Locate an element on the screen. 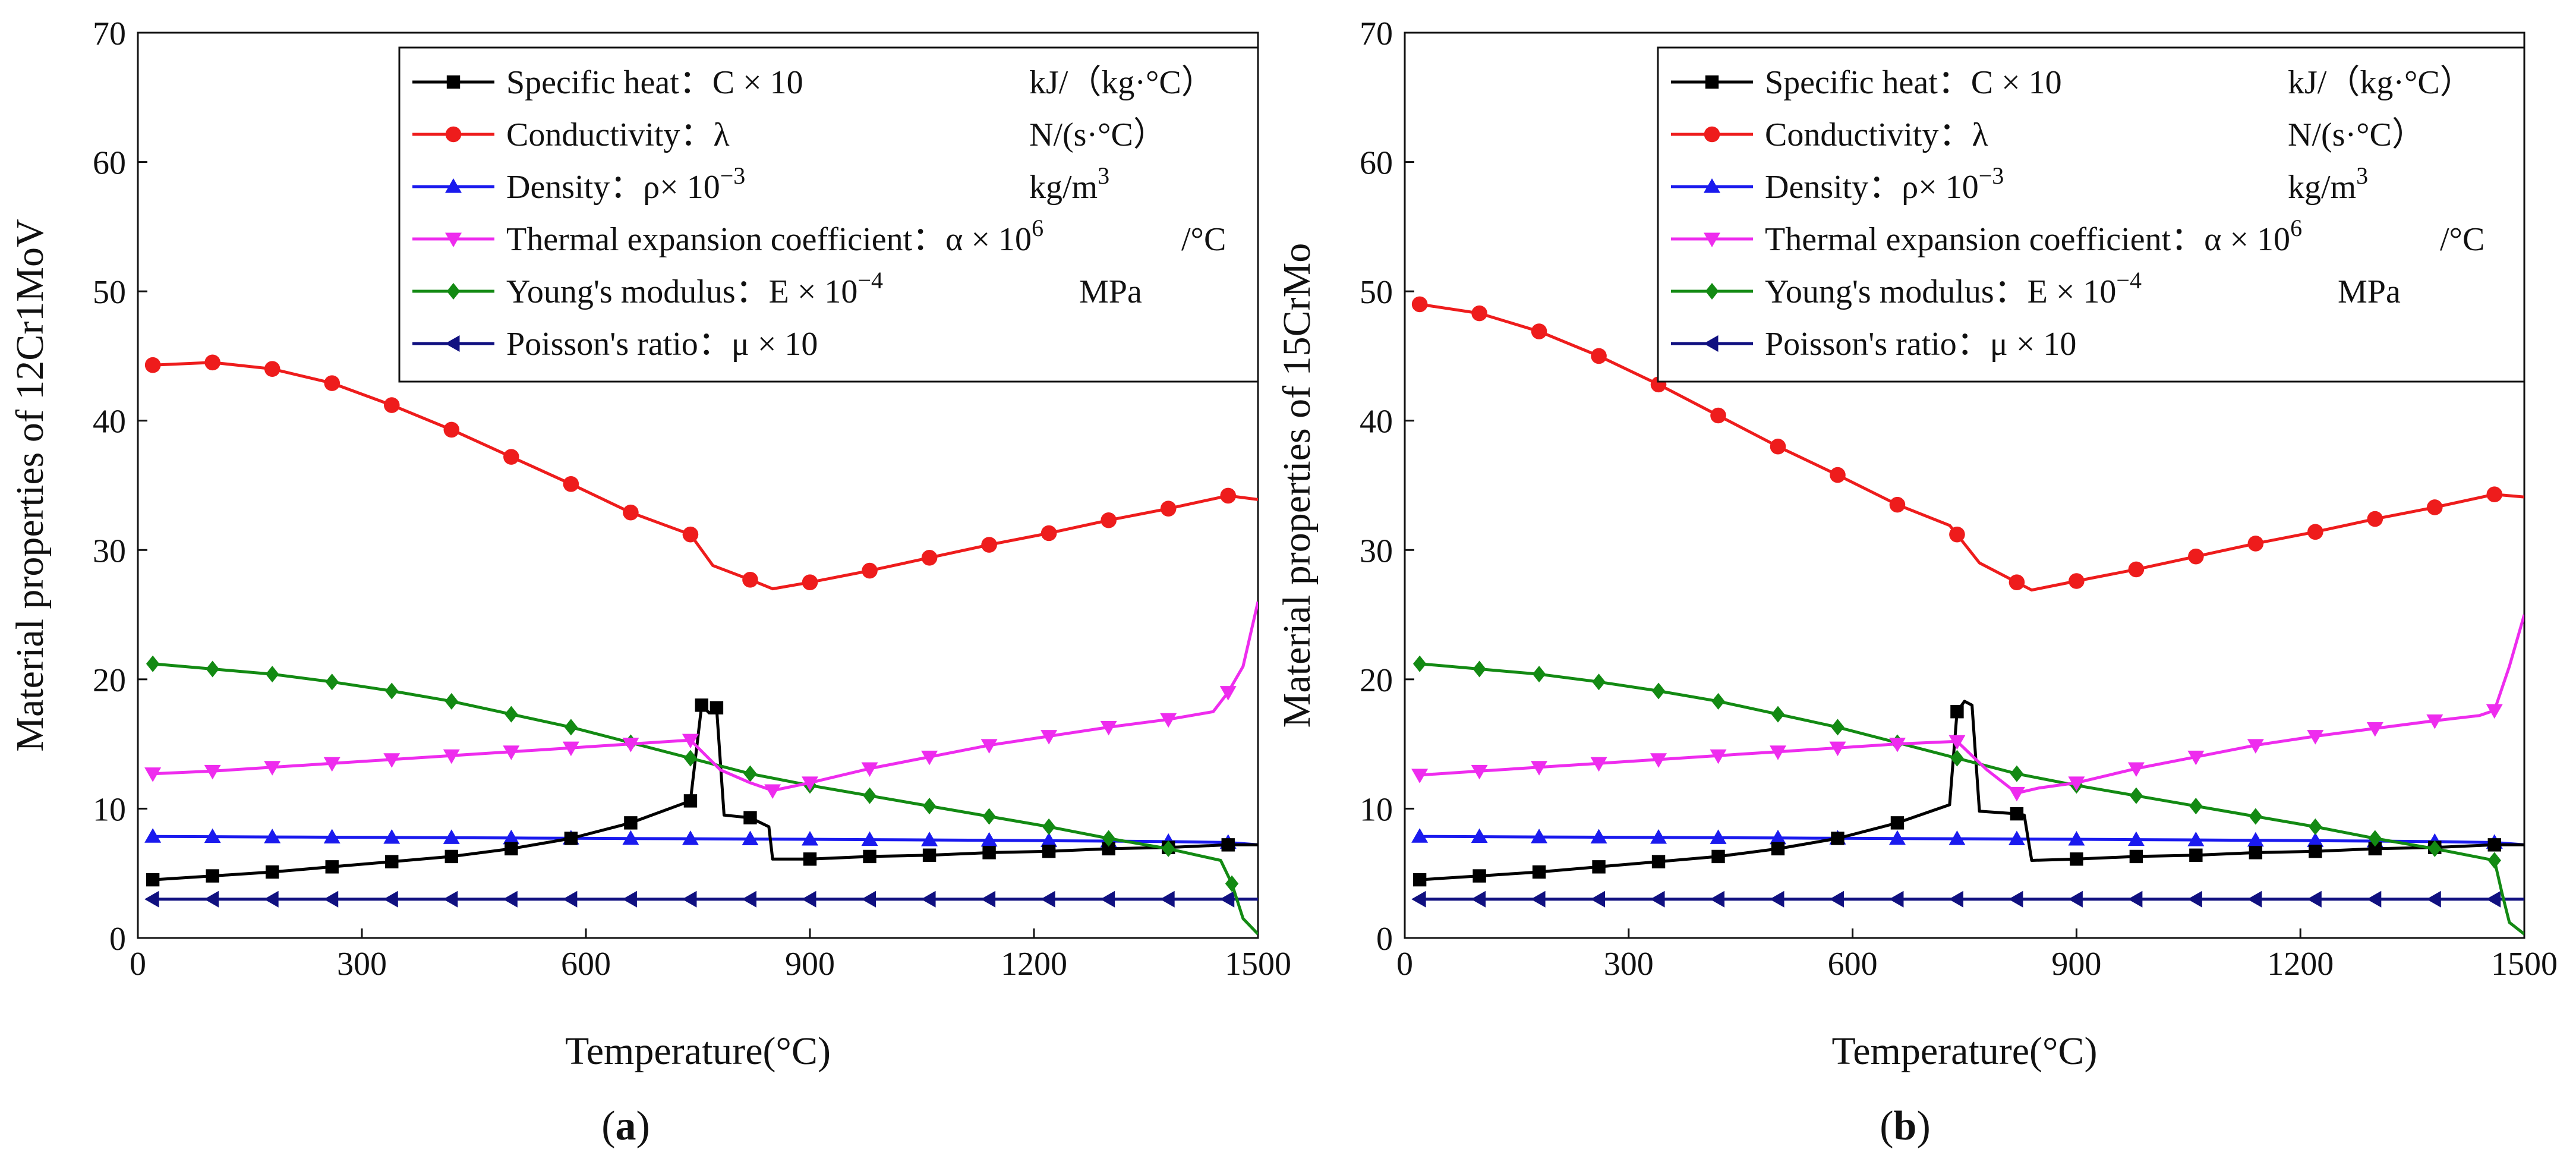  legend-item-specific-heat: Specific heat：C × 10 kJ/（kg·°C） is located at coordinates (2072, 82).